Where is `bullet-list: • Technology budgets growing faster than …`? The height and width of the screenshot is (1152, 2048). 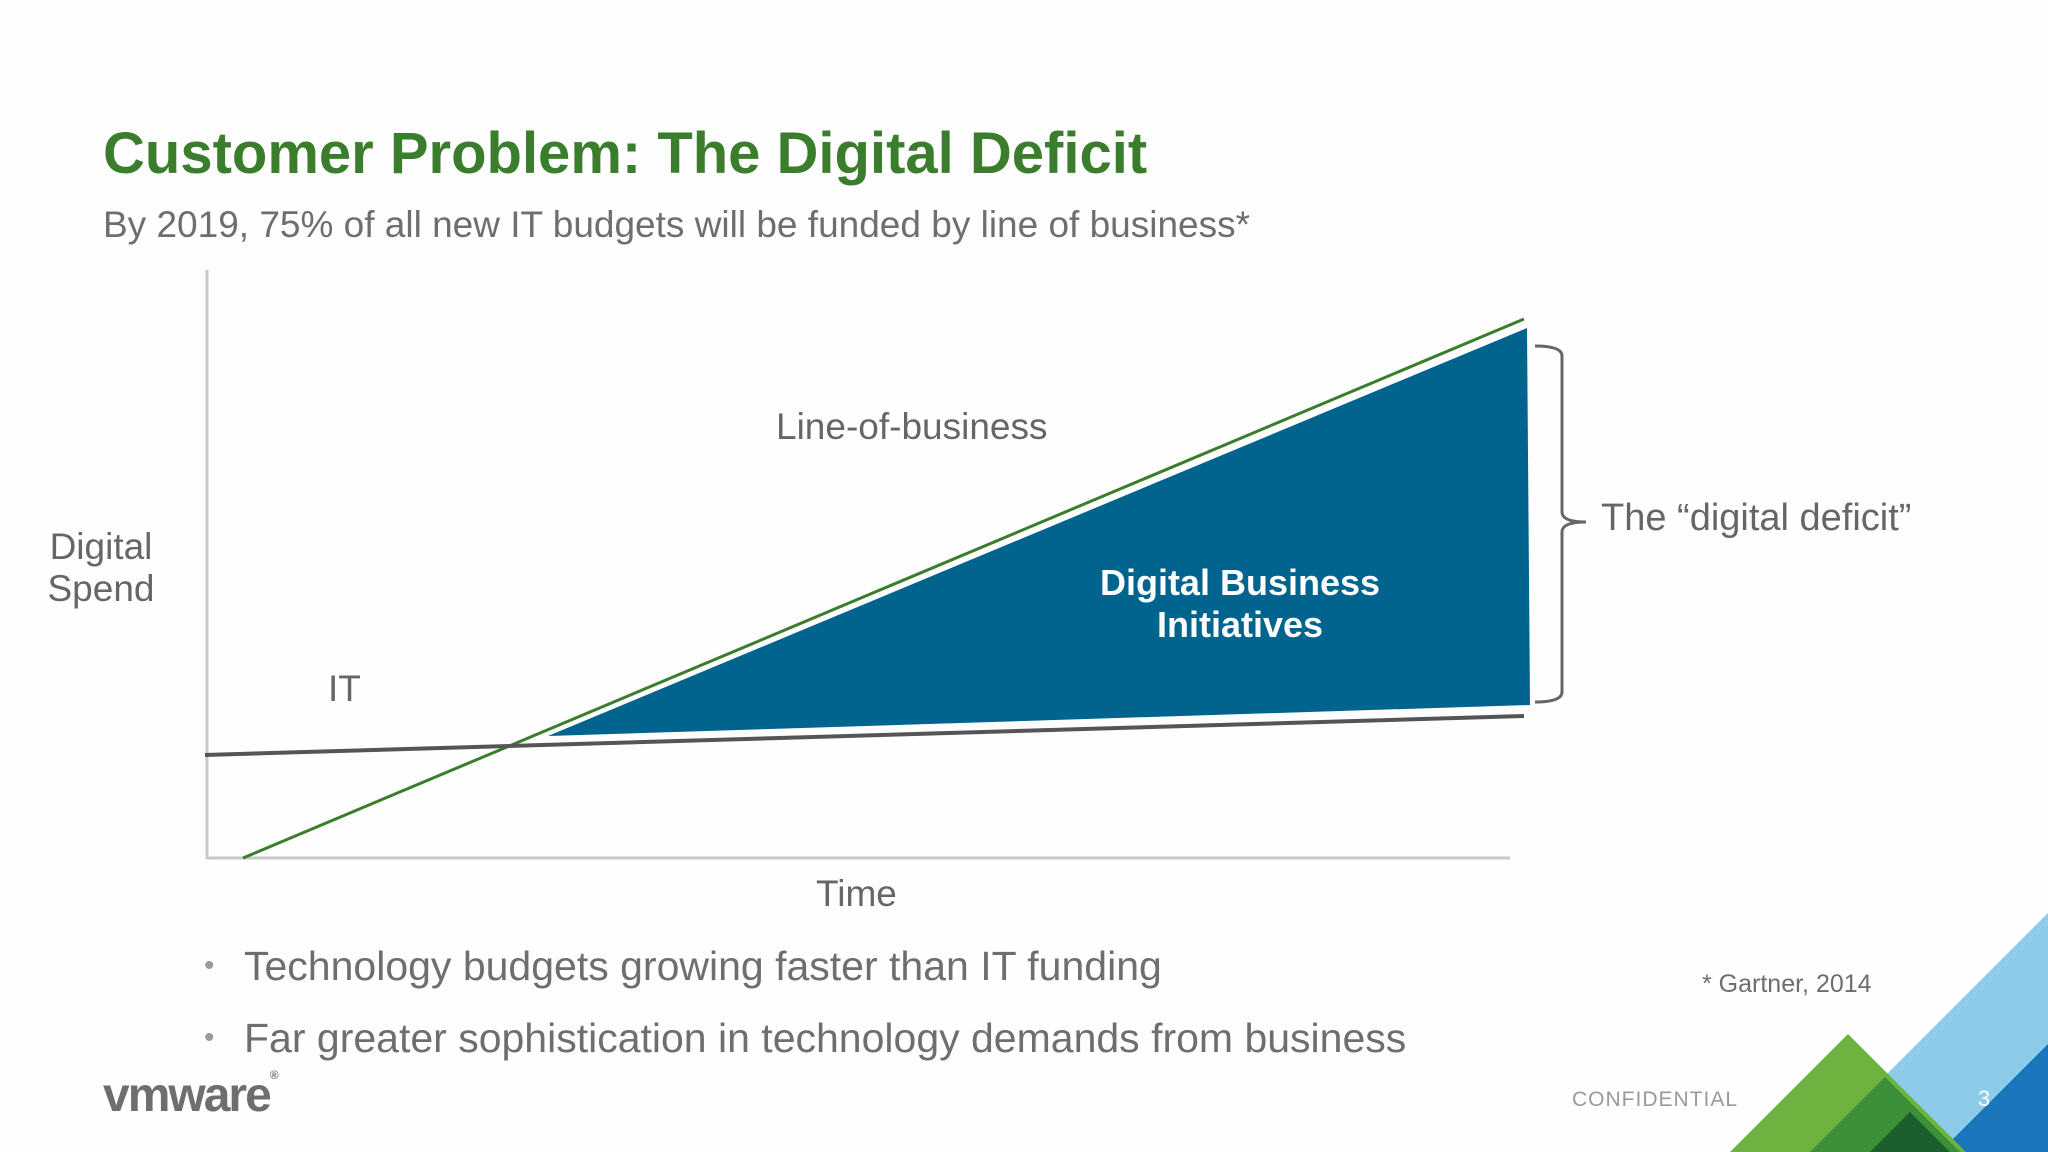 bullet-list: • Technology budgets growing faster than … is located at coordinates (803, 1012).